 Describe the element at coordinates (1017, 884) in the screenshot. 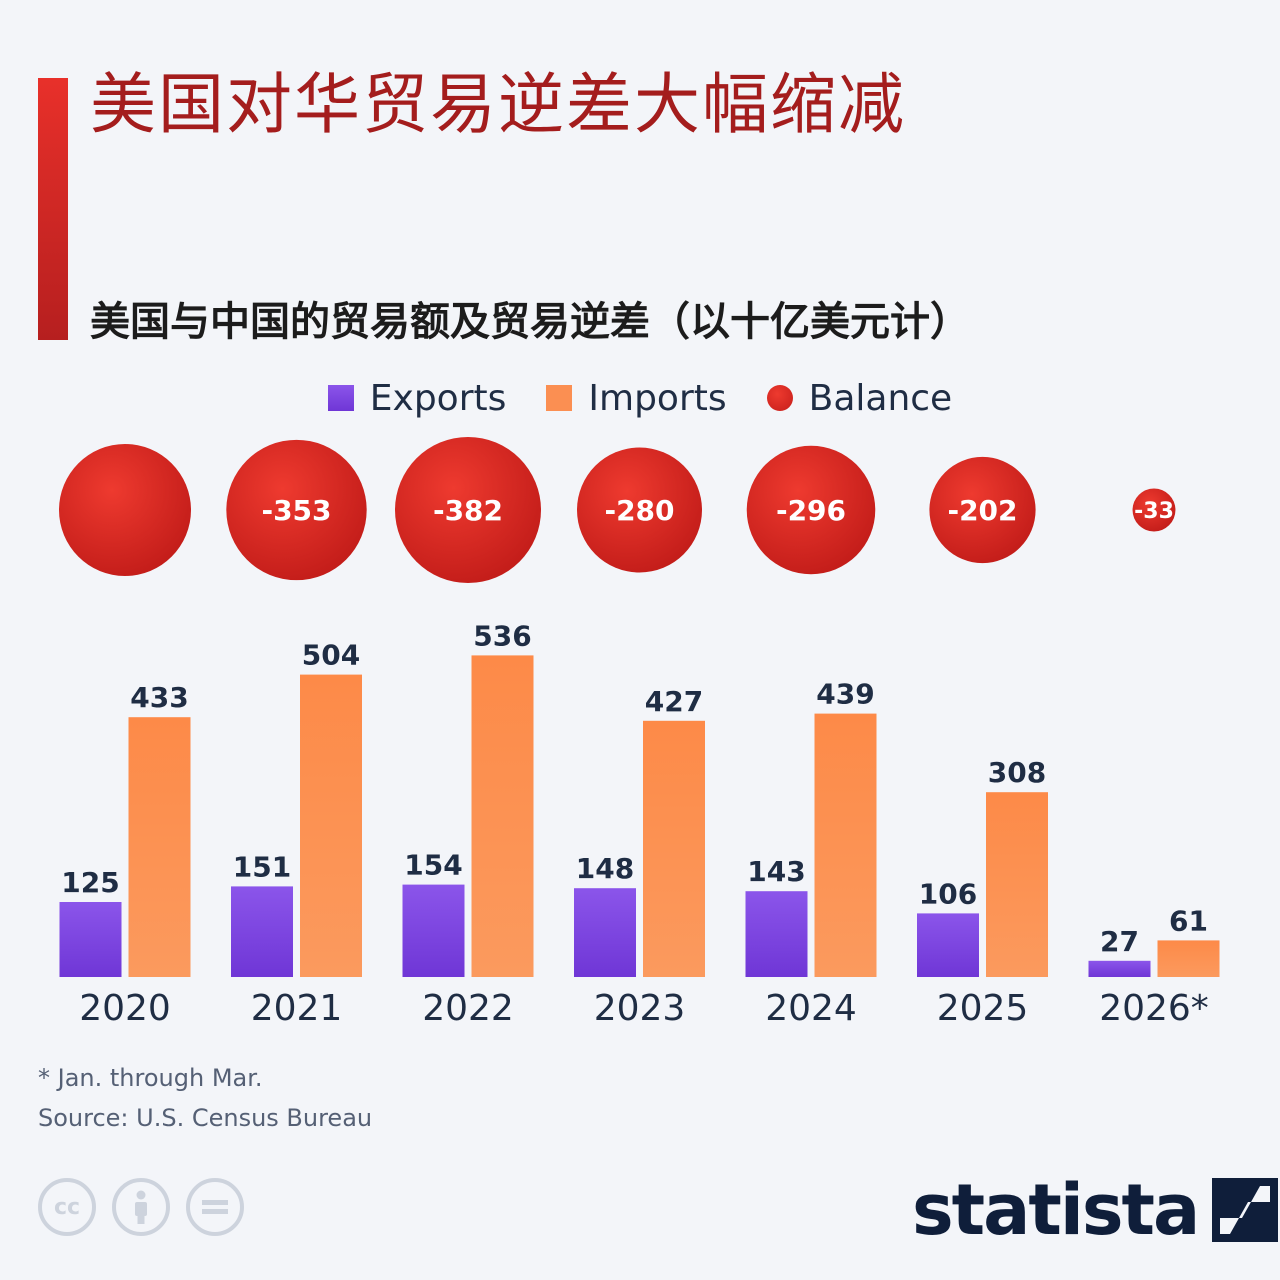

I see `bar-imports-2025` at that location.